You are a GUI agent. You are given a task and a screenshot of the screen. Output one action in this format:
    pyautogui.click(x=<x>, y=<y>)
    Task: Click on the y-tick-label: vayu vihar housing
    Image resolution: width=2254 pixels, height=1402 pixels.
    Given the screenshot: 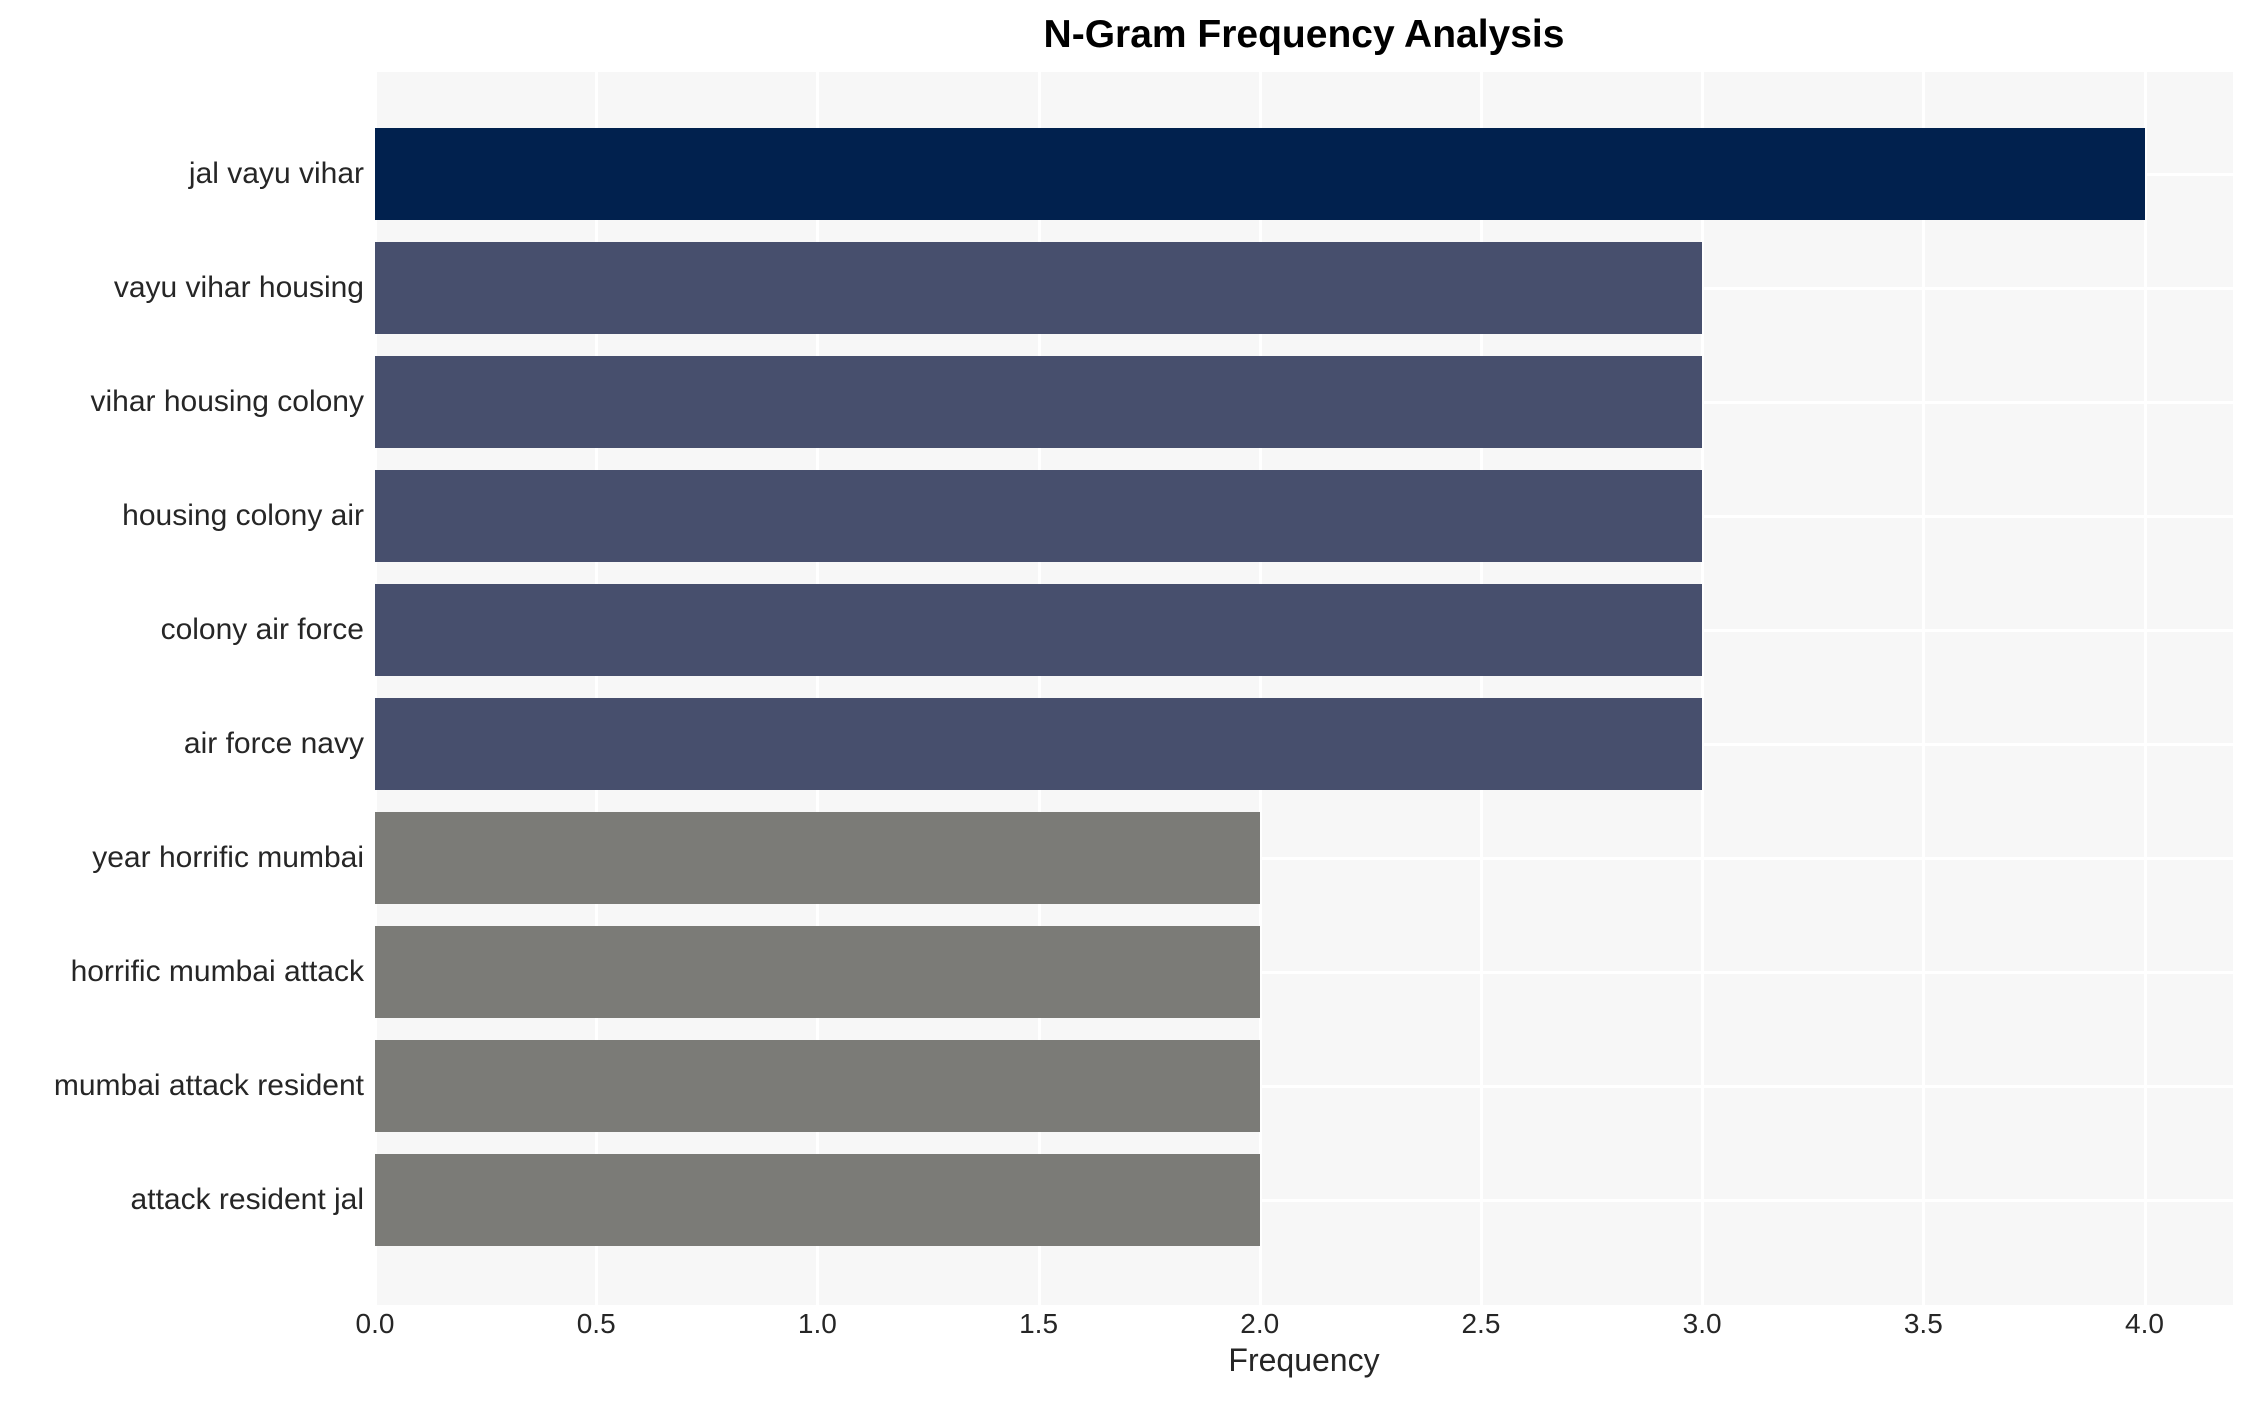 What is the action you would take?
    pyautogui.click(x=238, y=287)
    